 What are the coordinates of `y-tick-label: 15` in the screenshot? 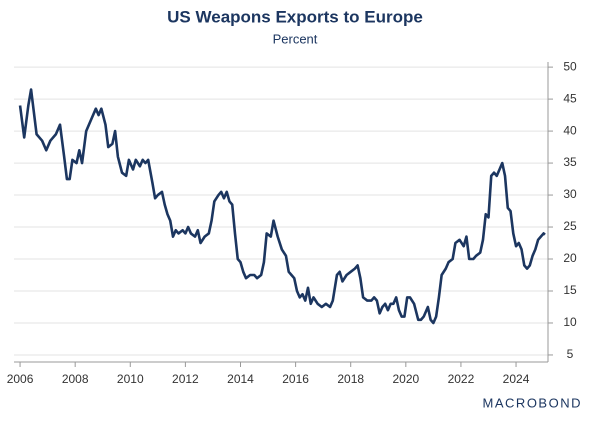 It's located at (570, 290).